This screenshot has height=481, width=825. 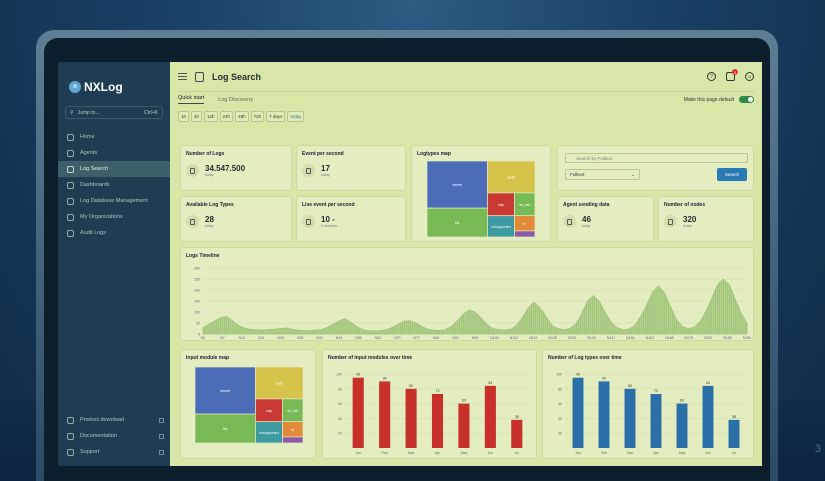 What do you see at coordinates (197, 116) in the screenshot?
I see `range-4h: 4h` at bounding box center [197, 116].